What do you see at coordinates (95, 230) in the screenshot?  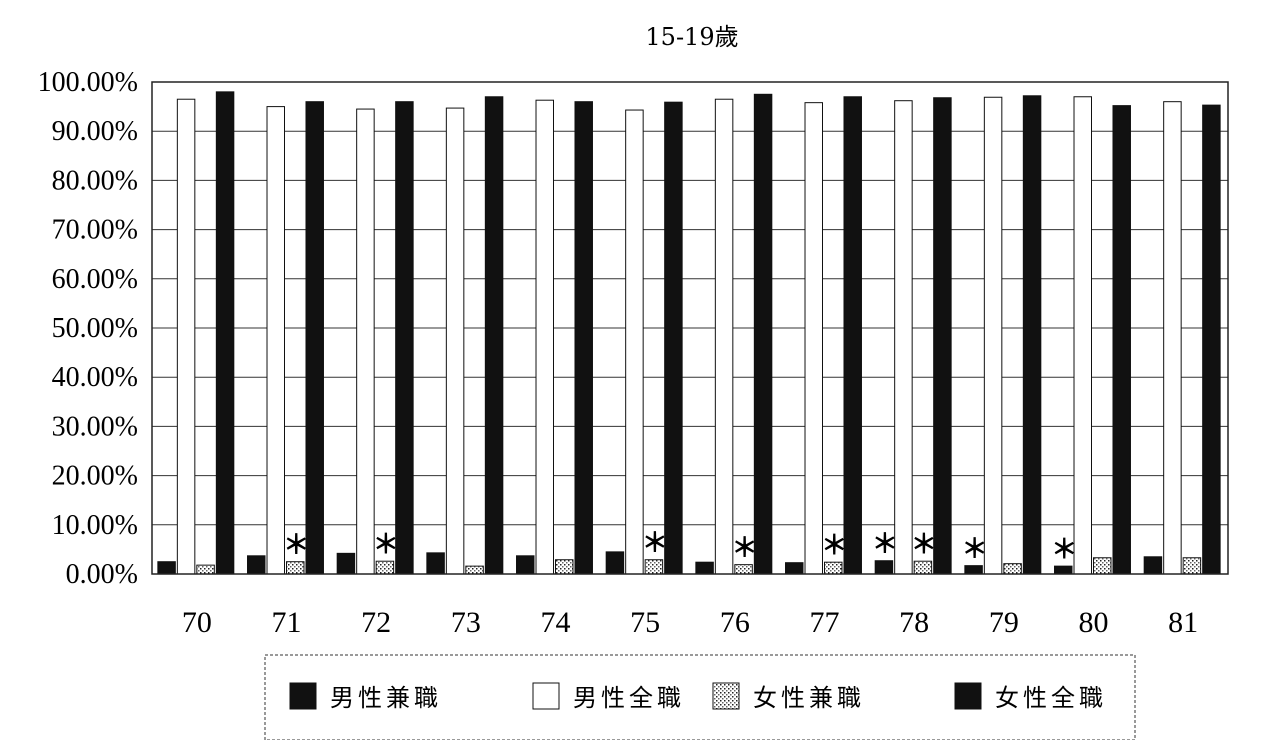 I see `y-tick-label: 70.00%` at bounding box center [95, 230].